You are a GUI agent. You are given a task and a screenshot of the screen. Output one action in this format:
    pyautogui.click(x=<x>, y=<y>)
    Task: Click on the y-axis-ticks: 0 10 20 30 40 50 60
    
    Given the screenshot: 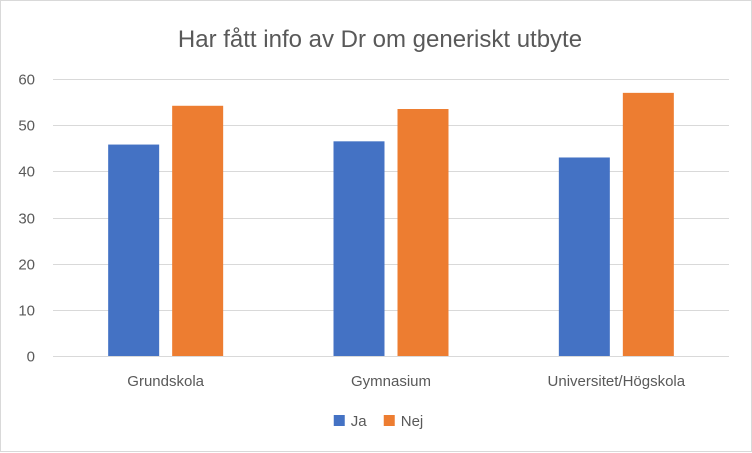 What is the action you would take?
    pyautogui.click(x=26, y=219)
    